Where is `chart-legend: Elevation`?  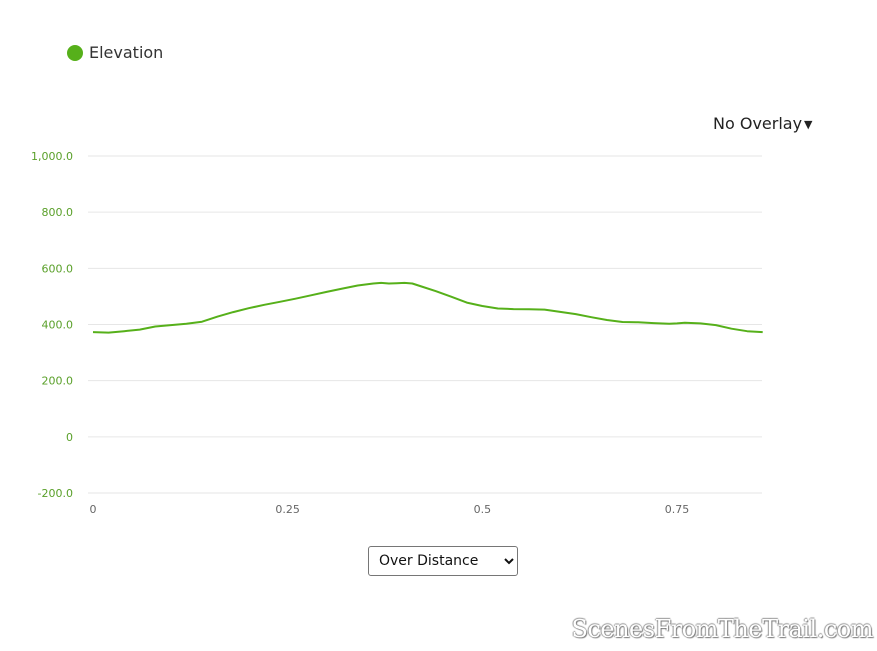 chart-legend: Elevation is located at coordinates (115, 52).